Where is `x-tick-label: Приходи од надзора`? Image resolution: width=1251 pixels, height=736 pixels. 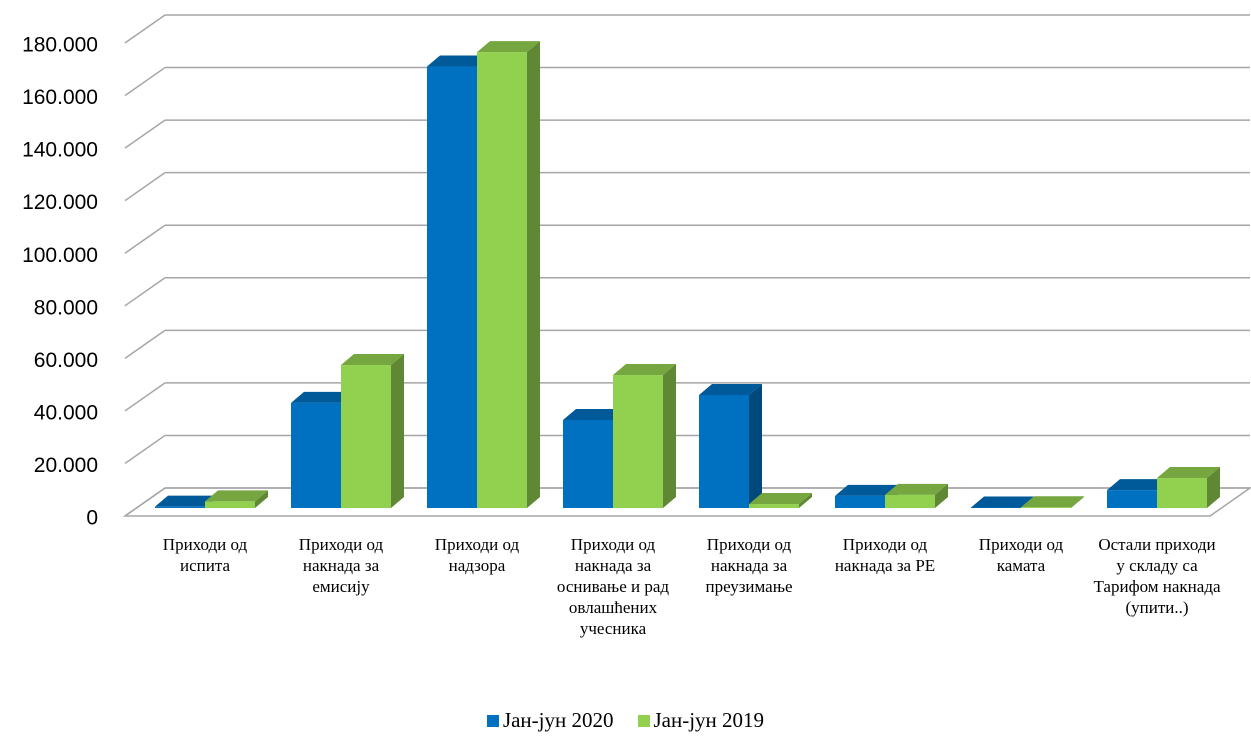 x-tick-label: Приходи од надзора is located at coordinates (477, 555).